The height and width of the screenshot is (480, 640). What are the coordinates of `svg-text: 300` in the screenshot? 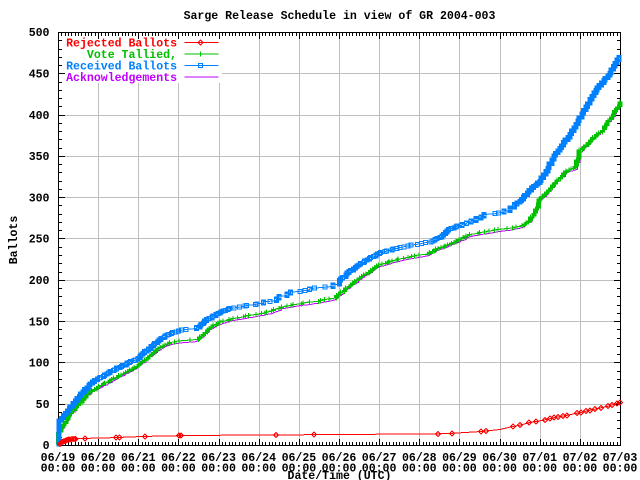 It's located at (39, 198).